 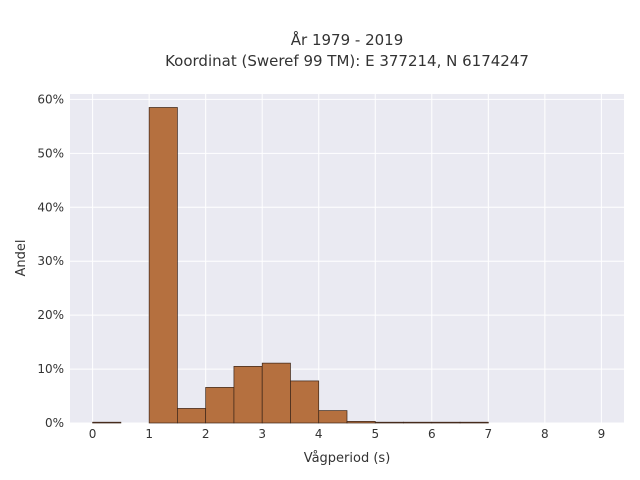 I want to click on x-tick-label: 3, so click(x=262, y=434).